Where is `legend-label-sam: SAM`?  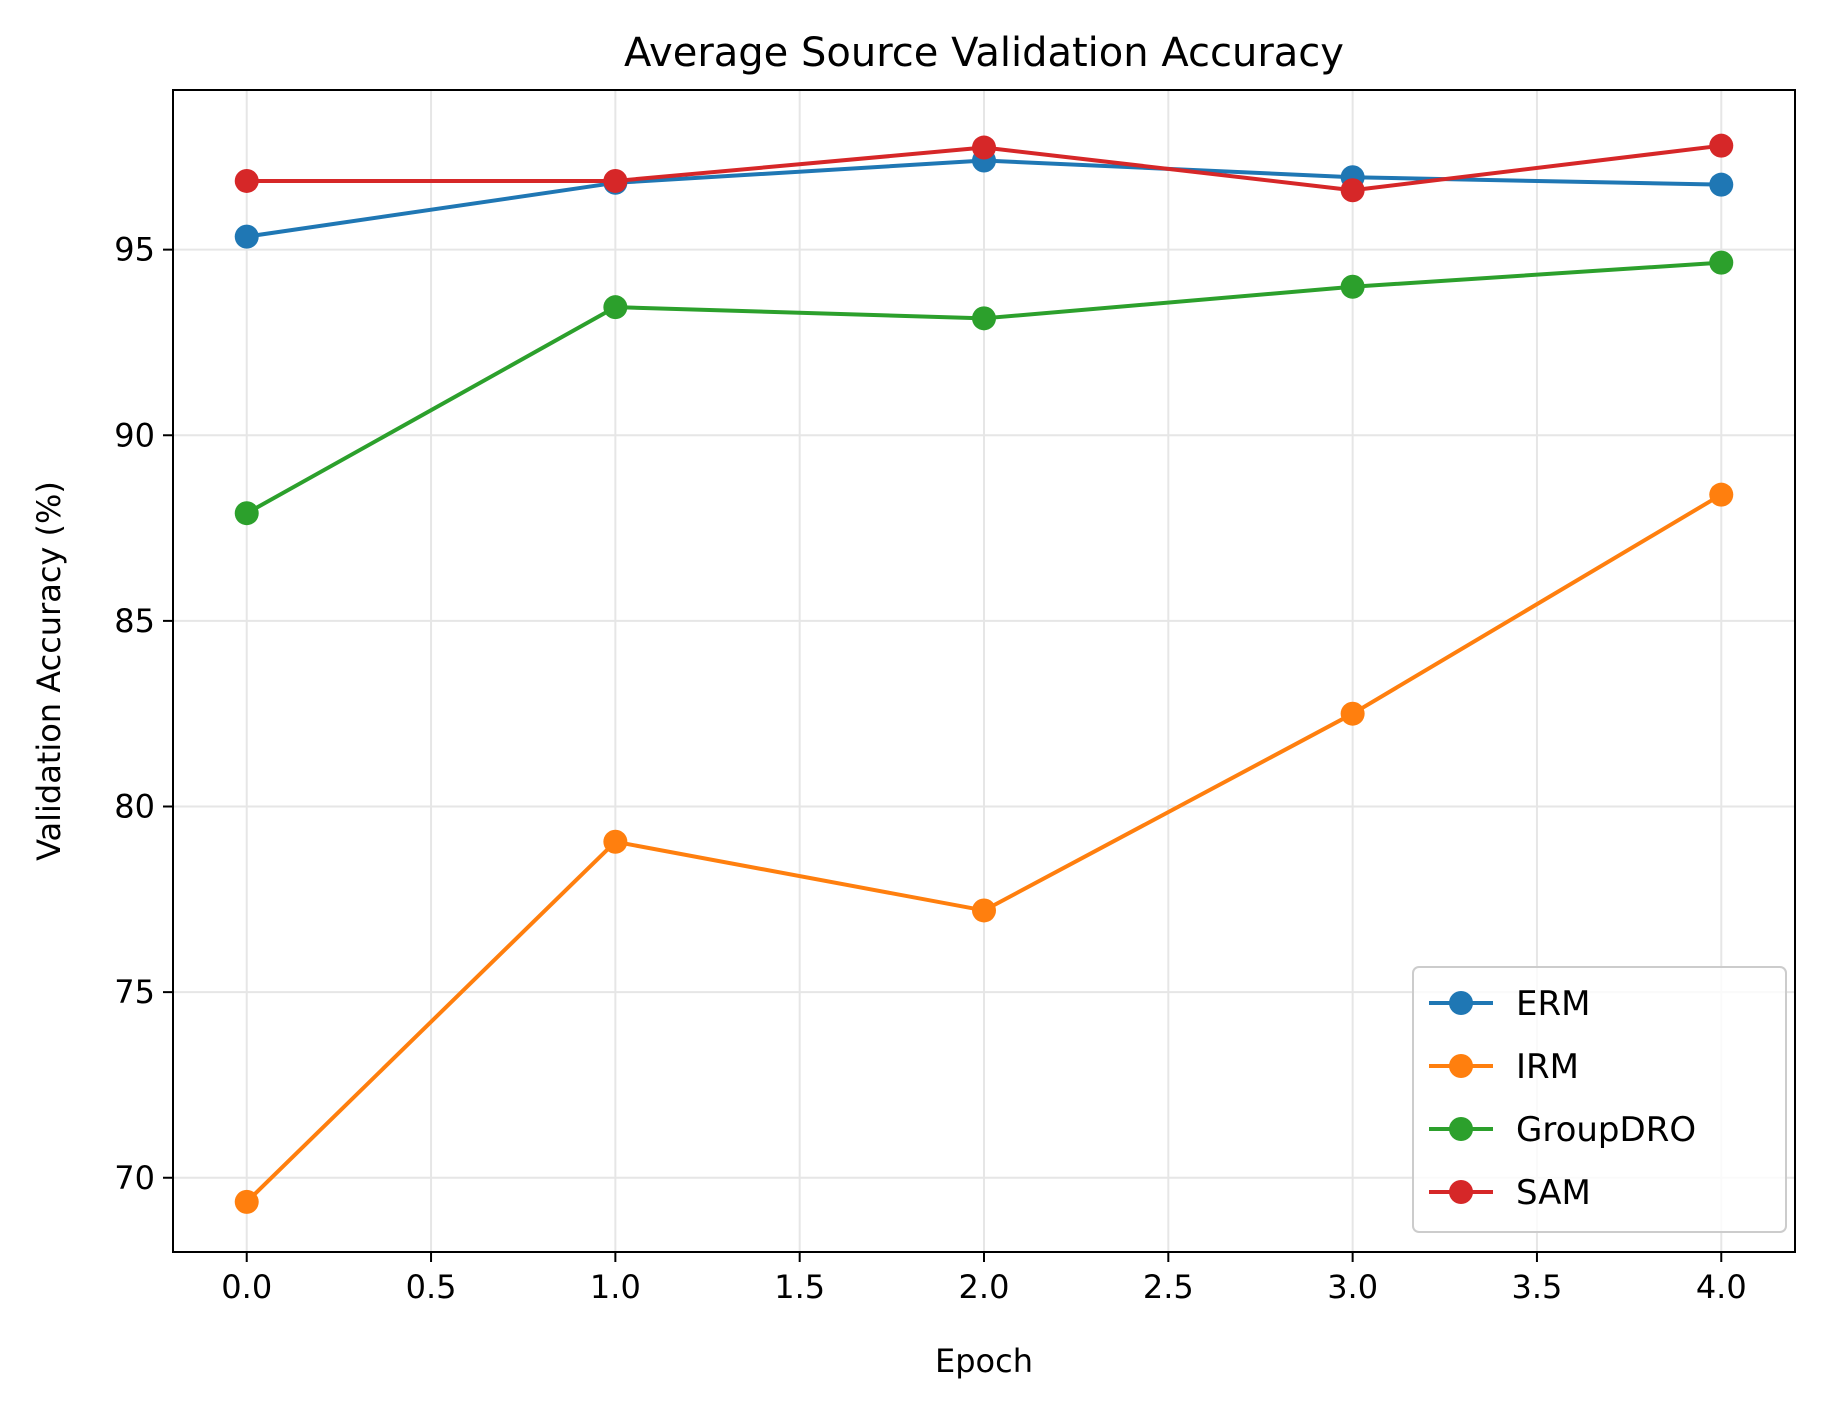
legend-label-sam: SAM is located at coordinates (1553, 1193).